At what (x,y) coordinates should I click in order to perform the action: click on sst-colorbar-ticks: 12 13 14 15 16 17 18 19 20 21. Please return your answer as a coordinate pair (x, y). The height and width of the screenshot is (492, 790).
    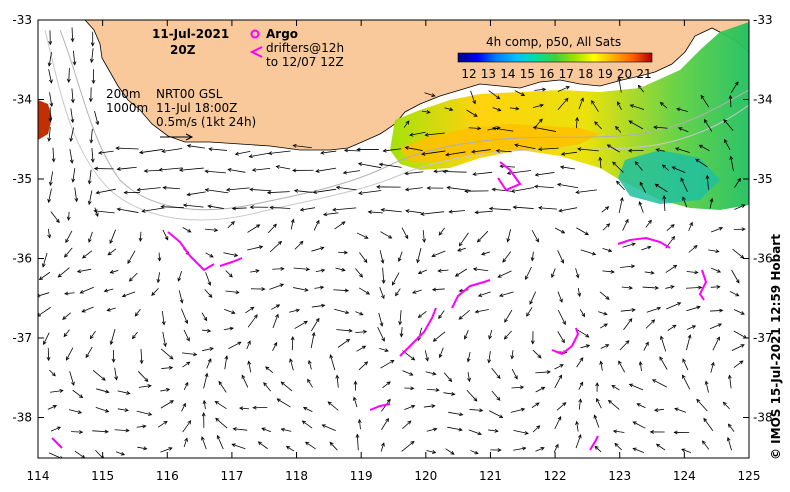
    Looking at the image, I should click on (556, 74).